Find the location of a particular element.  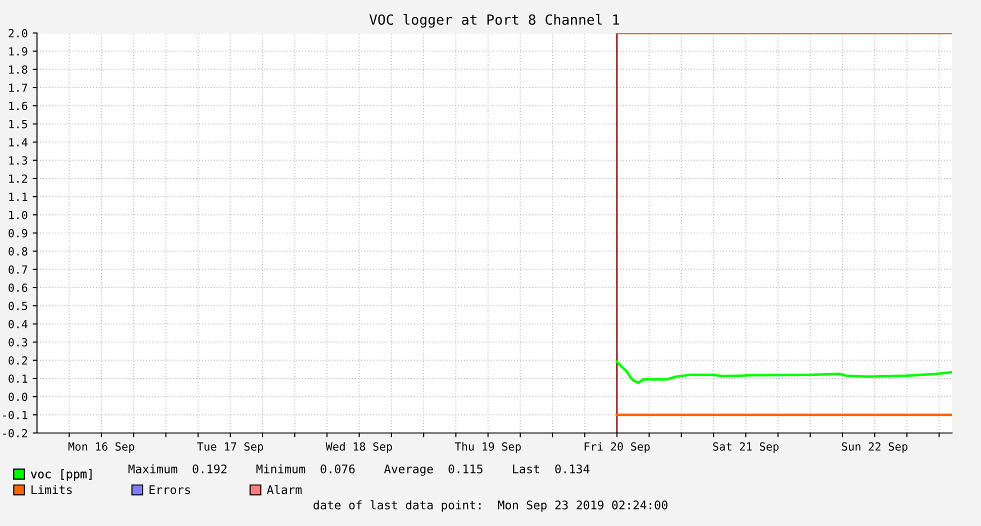

y-tick-label: 0.9 is located at coordinates (18, 233).